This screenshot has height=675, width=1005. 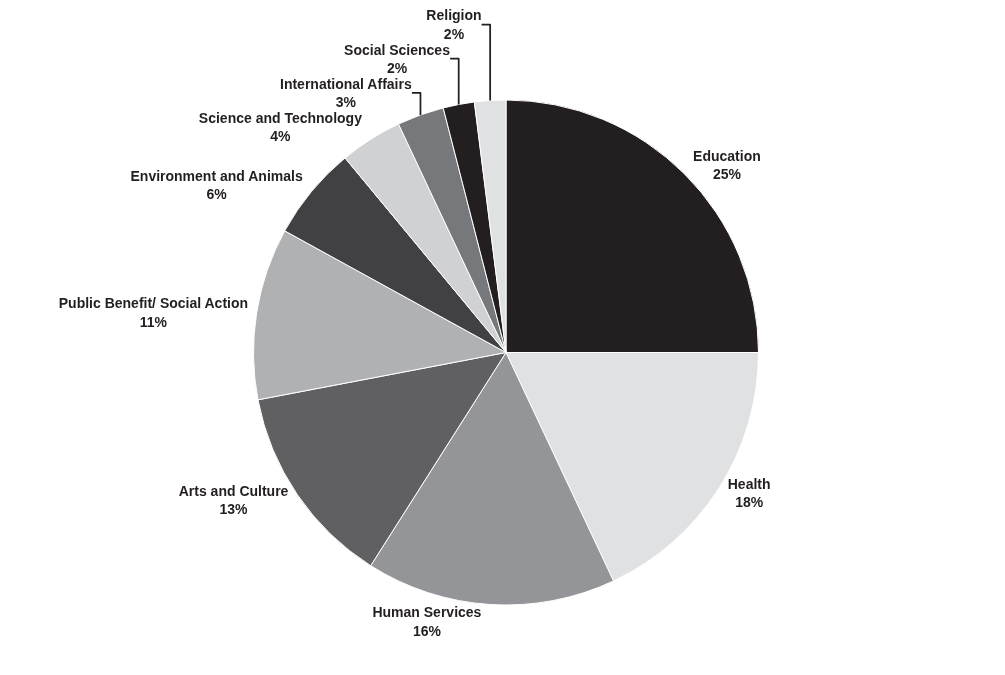 What do you see at coordinates (727, 156) in the screenshot?
I see `slice-label: Education` at bounding box center [727, 156].